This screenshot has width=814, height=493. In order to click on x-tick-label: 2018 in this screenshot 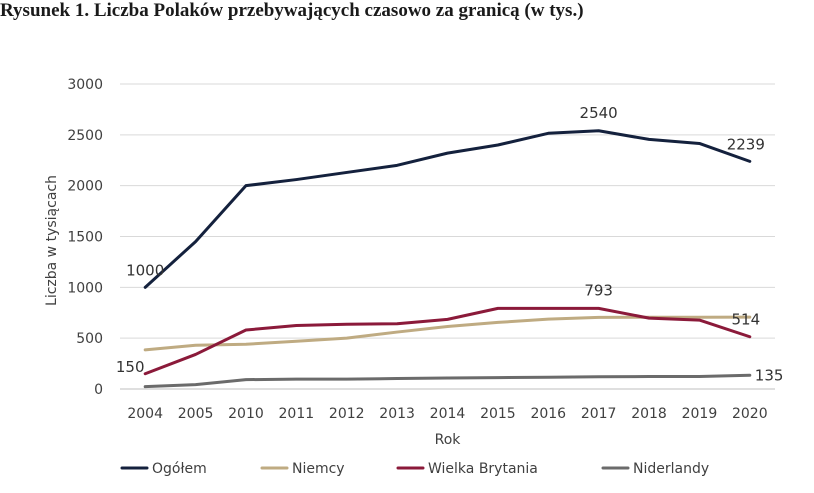, I will do `click(649, 414)`.